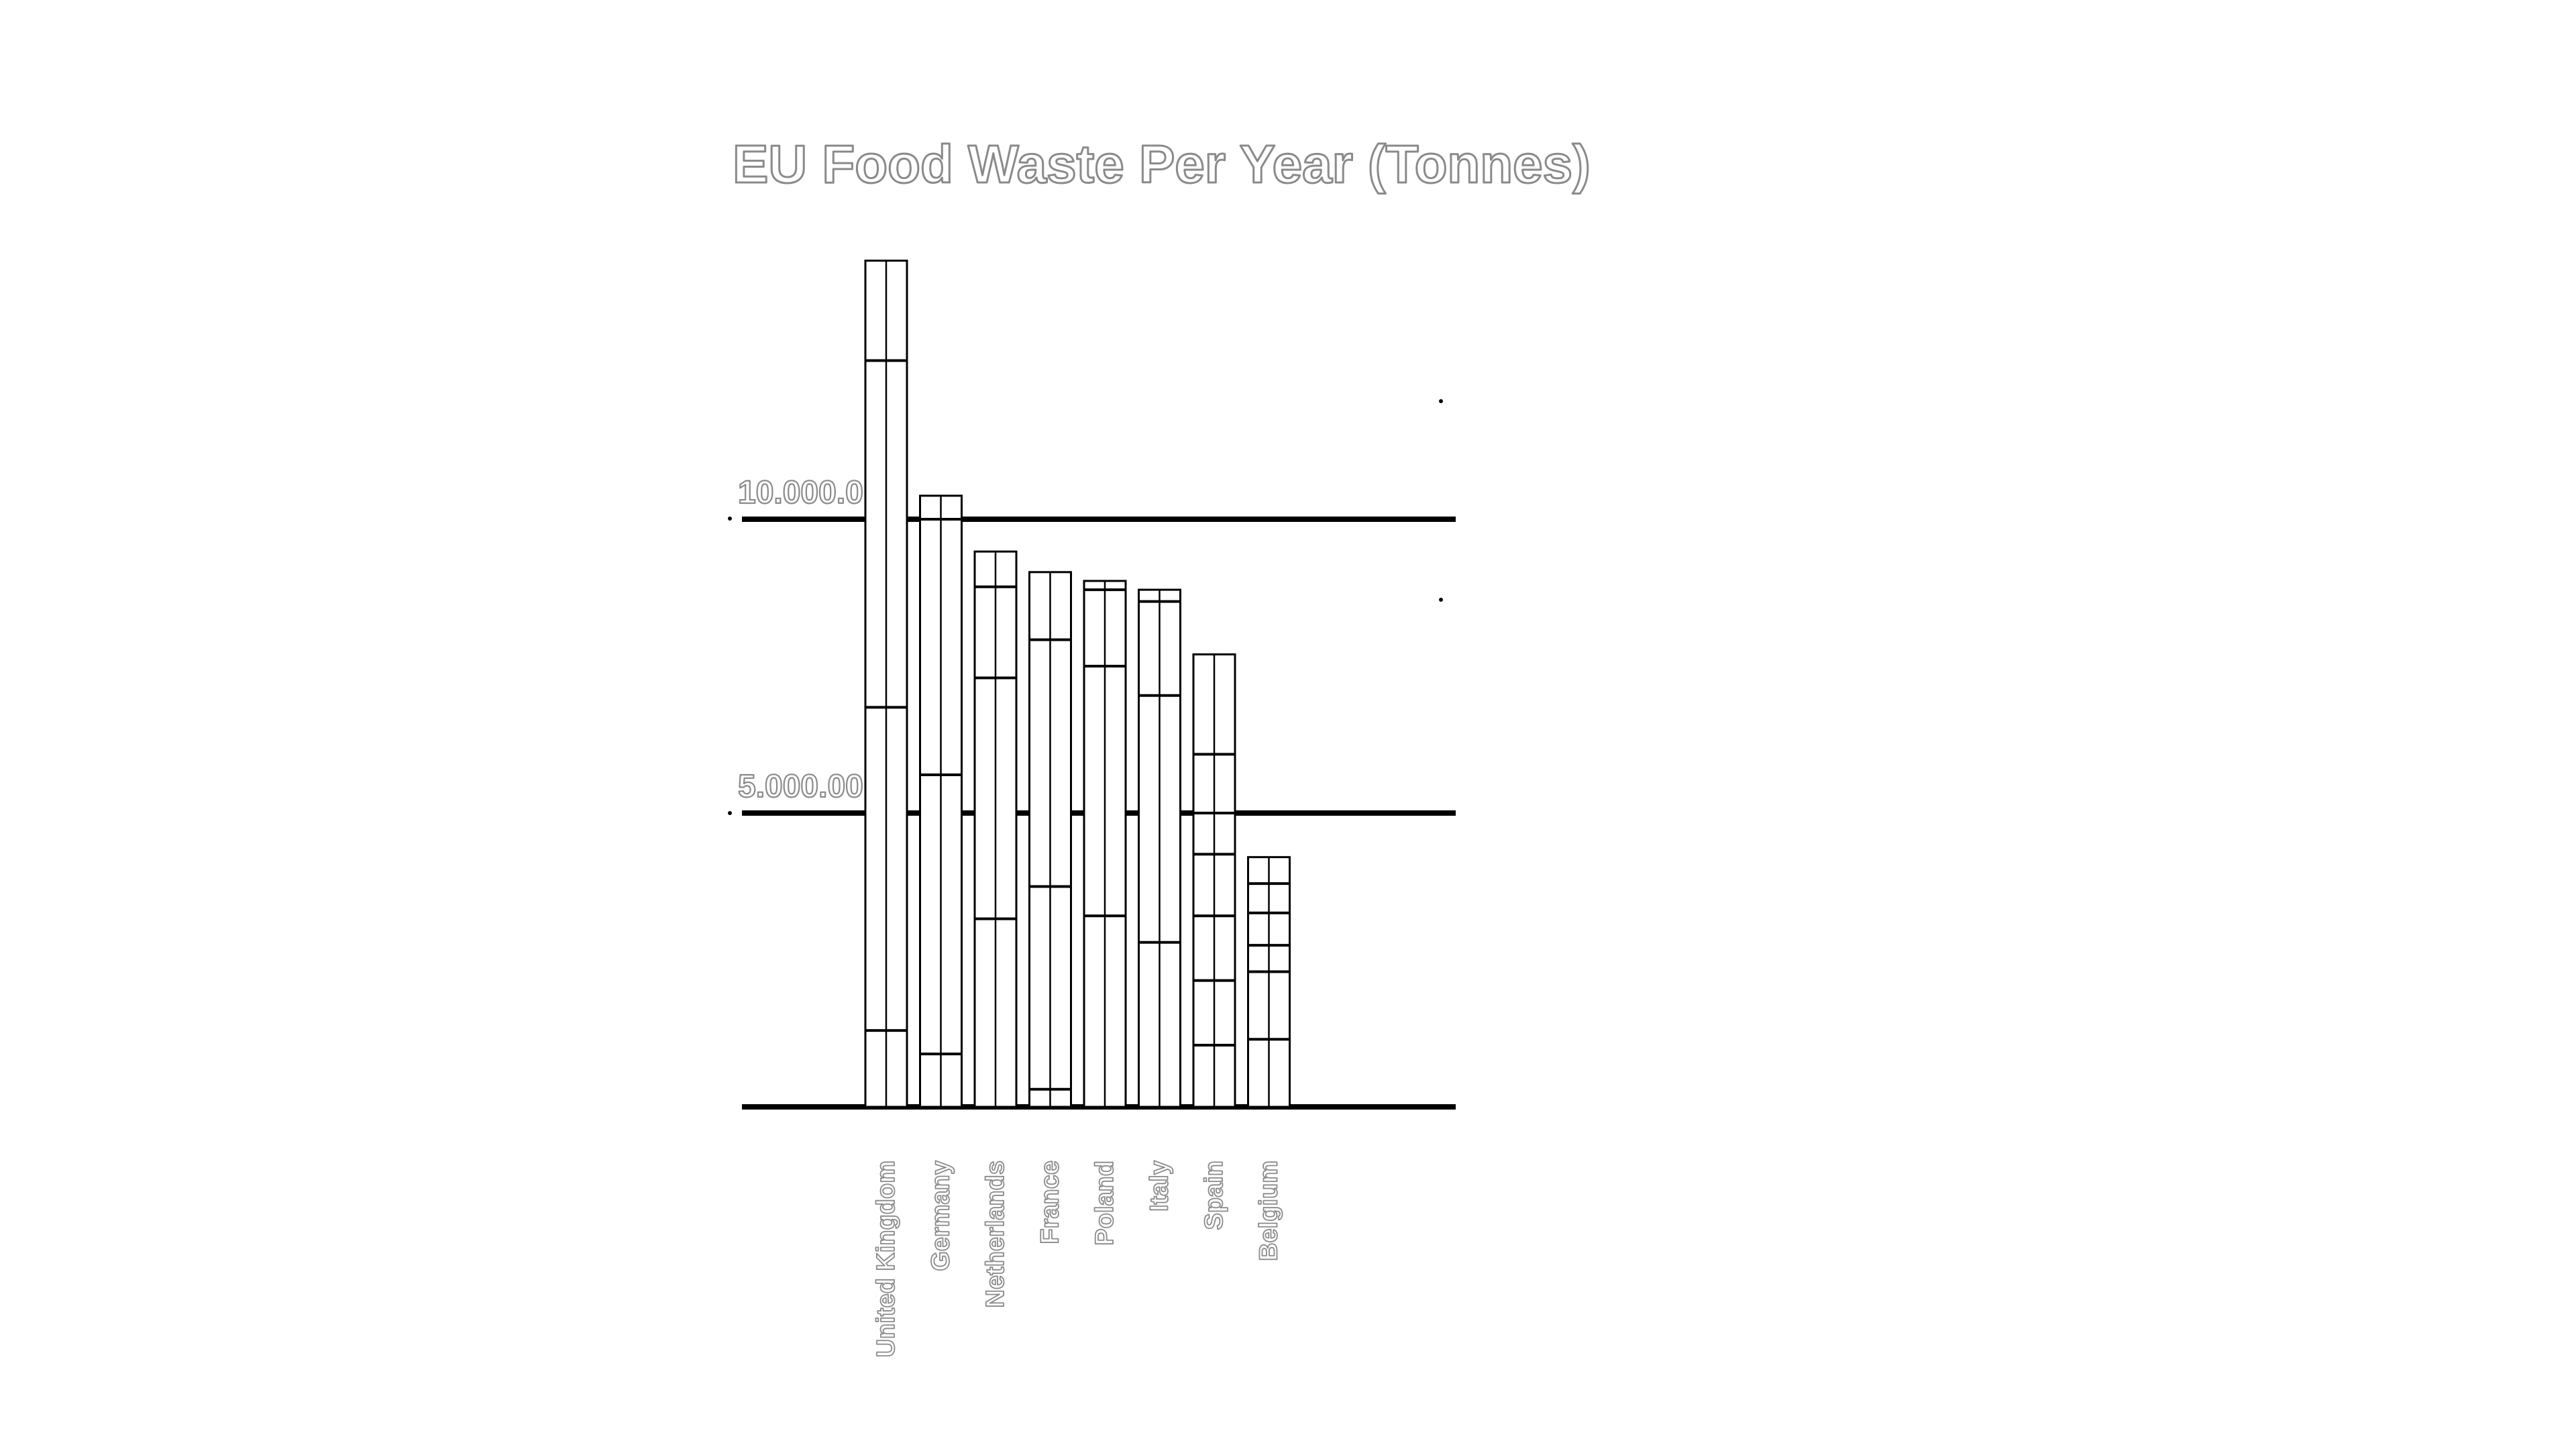  What do you see at coordinates (1160, 1186) in the screenshot?
I see `x-tick-label: Italy` at bounding box center [1160, 1186].